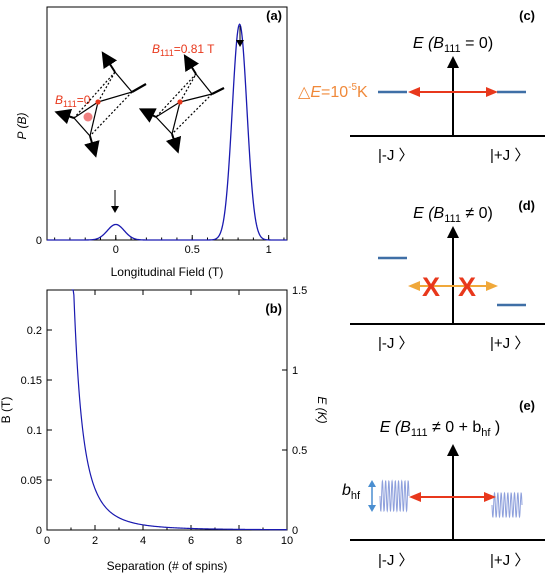  Describe the element at coordinates (73, 101) in the screenshot. I see `label-b111-zero: B111=0` at that location.